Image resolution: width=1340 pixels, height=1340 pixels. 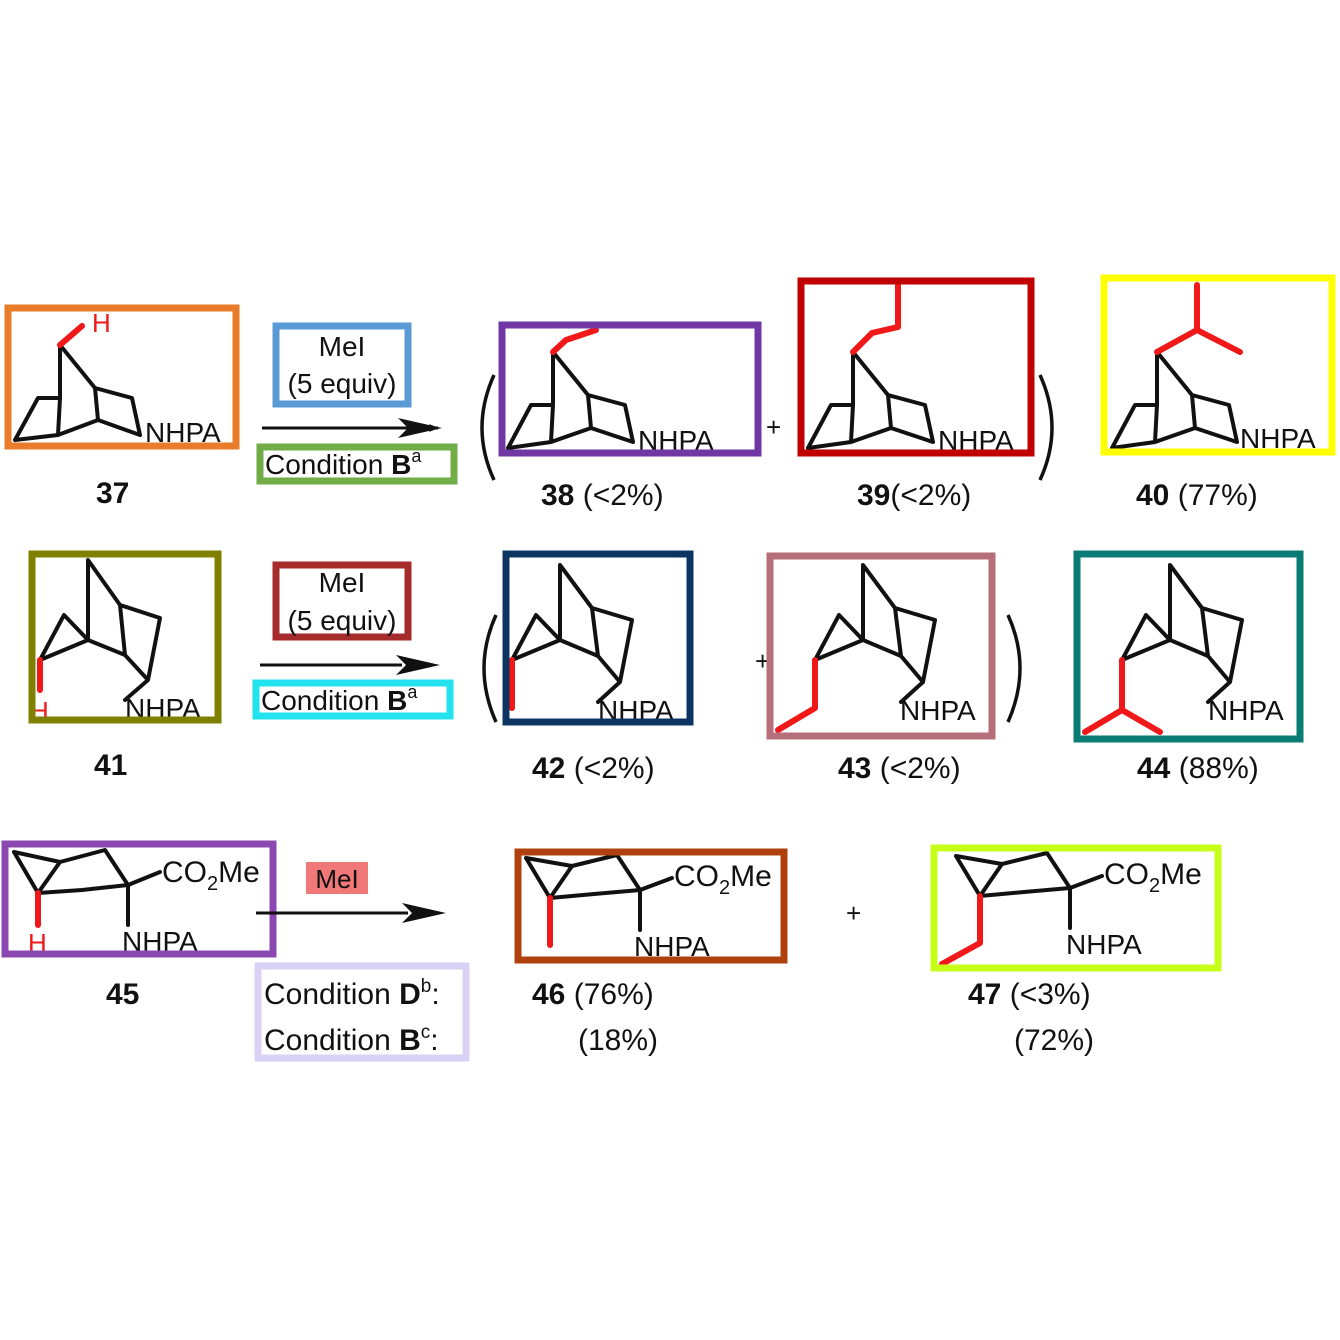 What do you see at coordinates (122, 994) in the screenshot?
I see `compound-number-45: 45` at bounding box center [122, 994].